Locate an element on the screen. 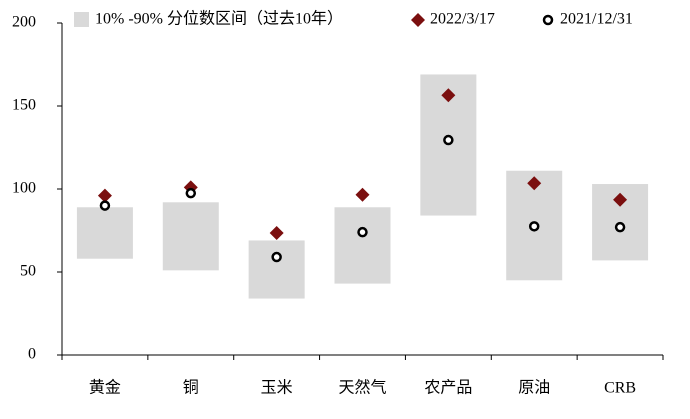  legend-label: 2022/3/17 is located at coordinates (462, 19).